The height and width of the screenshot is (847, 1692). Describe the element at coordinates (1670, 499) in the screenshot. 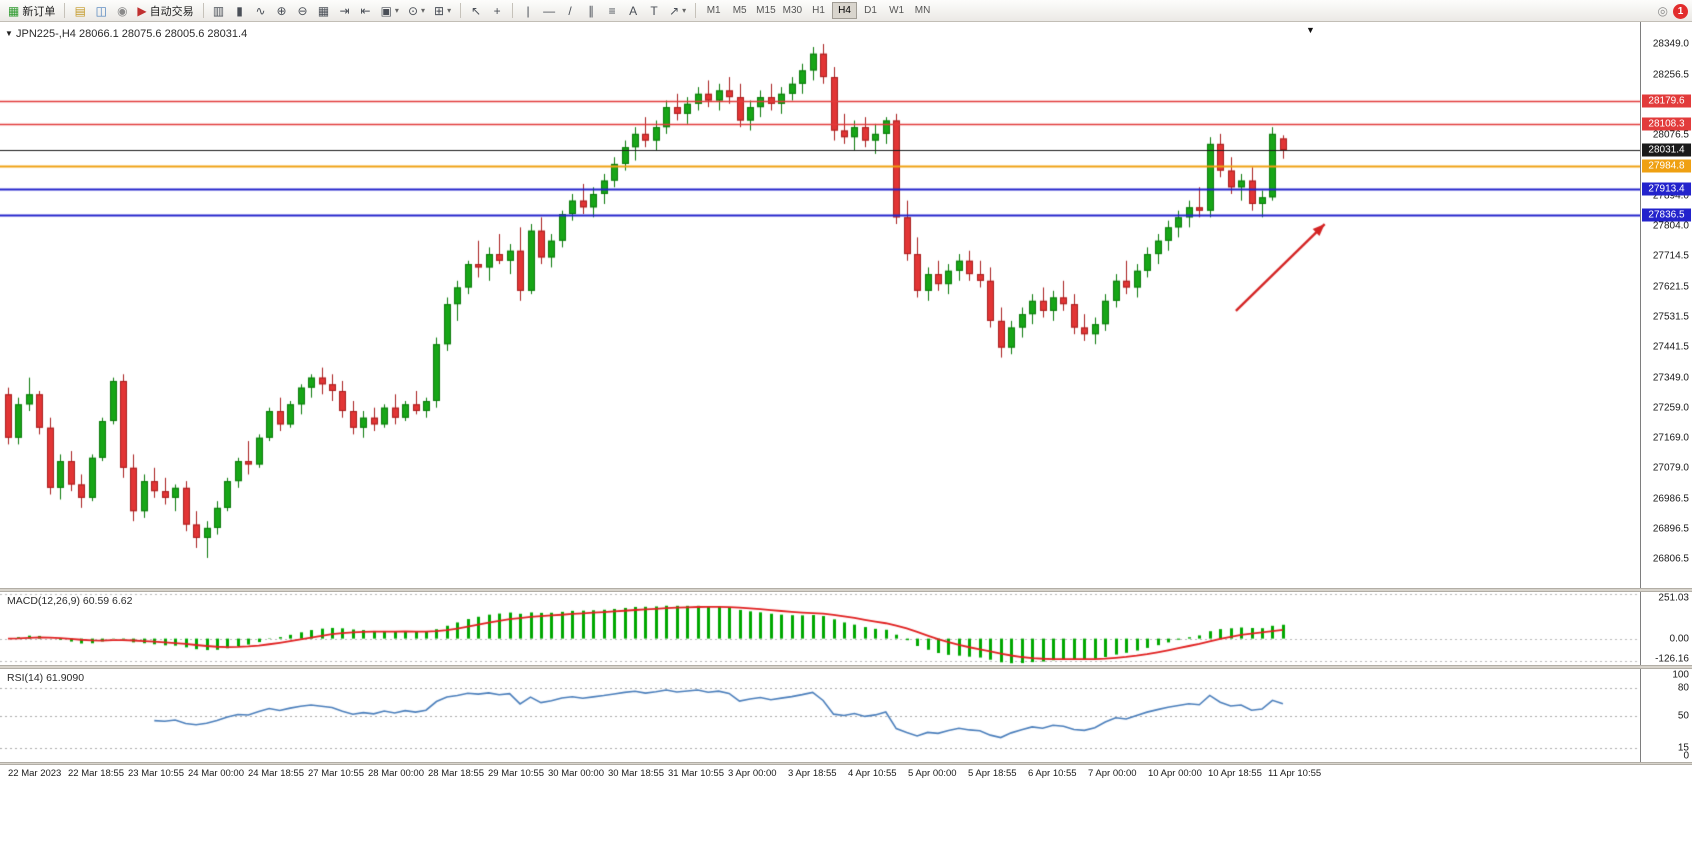

I see `price-tick-label: 26986.5` at that location.